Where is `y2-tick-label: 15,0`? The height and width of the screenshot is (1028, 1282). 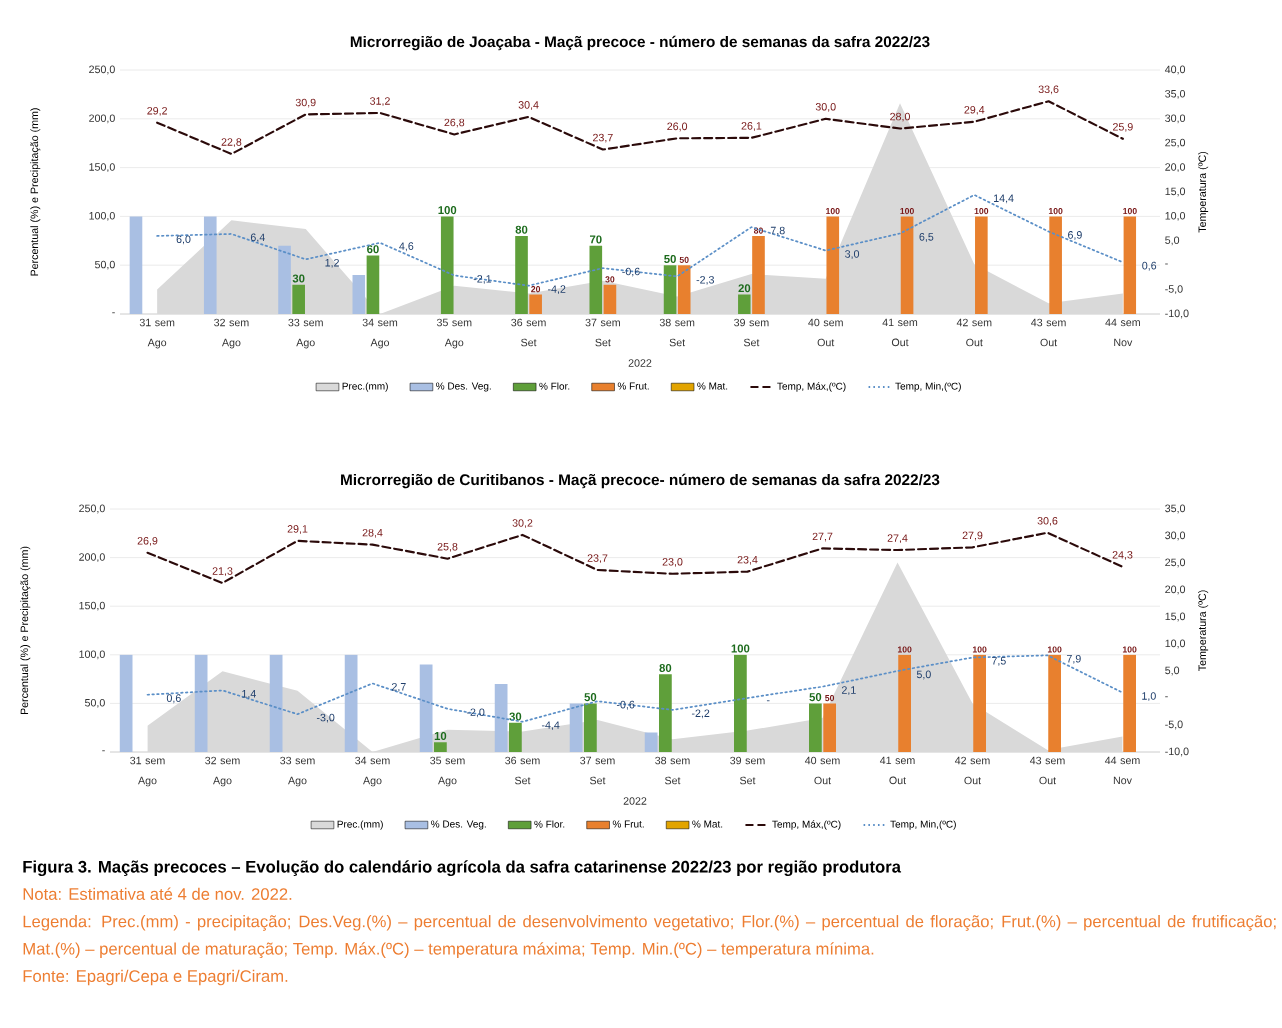 y2-tick-label: 15,0 is located at coordinates (1175, 617).